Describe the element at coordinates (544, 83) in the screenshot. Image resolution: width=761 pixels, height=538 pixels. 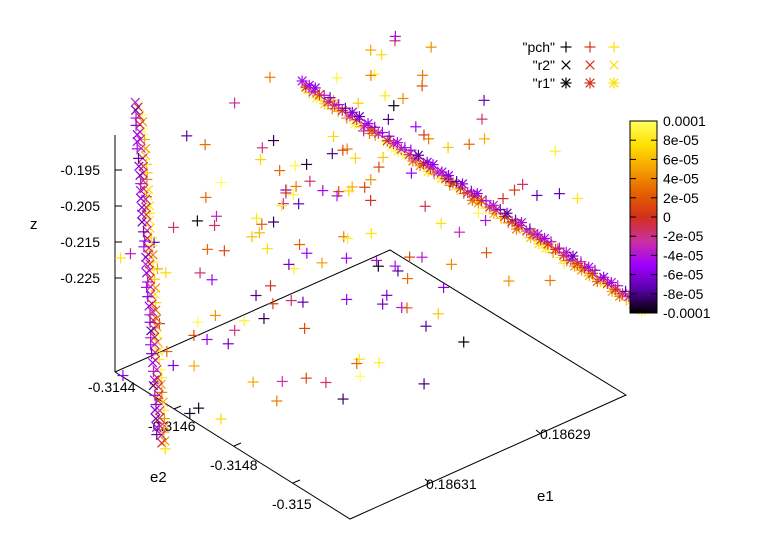
I see `legend-label: "r1"` at that location.